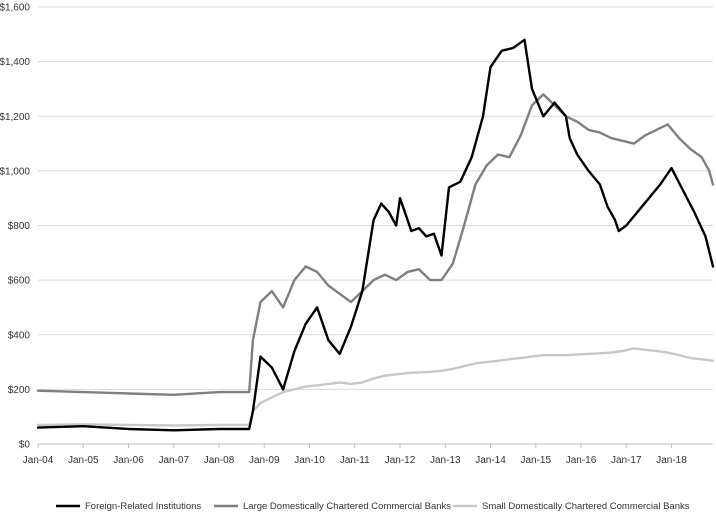  What do you see at coordinates (83, 460) in the screenshot?
I see `x-tick-label: Jan-05` at bounding box center [83, 460].